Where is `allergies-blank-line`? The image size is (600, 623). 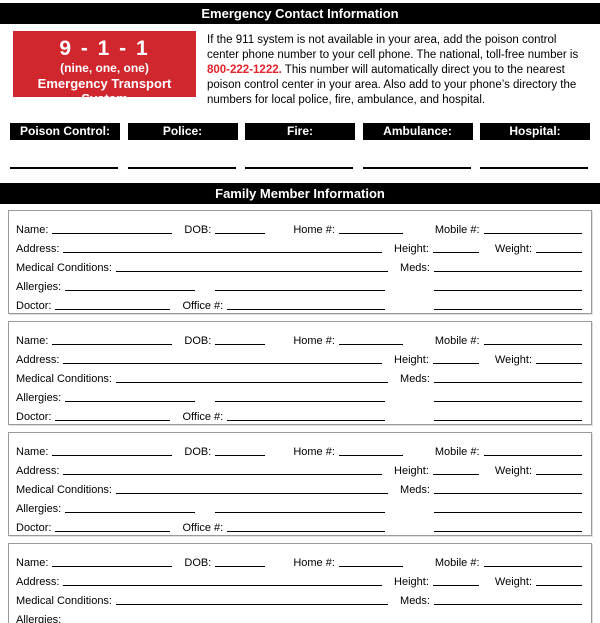 allergies-blank-line is located at coordinates (130, 401).